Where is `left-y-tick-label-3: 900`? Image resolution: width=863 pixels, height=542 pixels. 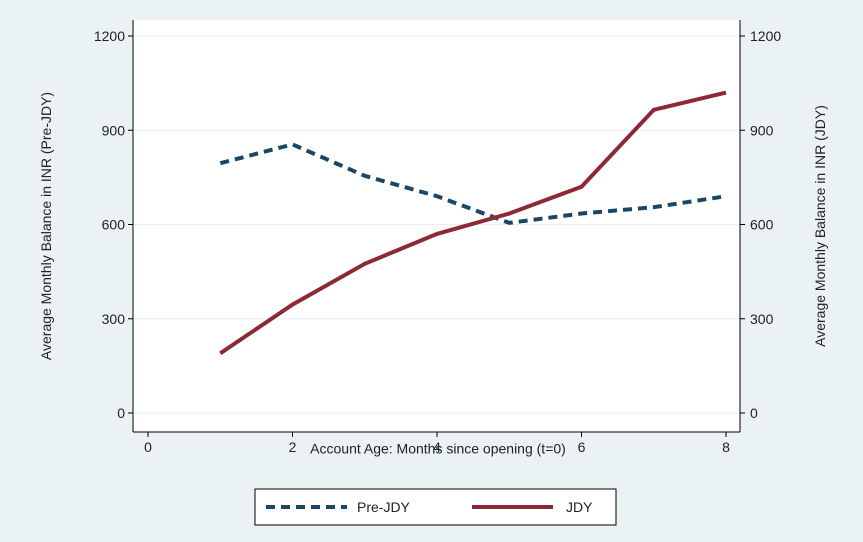 left-y-tick-label-3: 900 is located at coordinates (114, 130).